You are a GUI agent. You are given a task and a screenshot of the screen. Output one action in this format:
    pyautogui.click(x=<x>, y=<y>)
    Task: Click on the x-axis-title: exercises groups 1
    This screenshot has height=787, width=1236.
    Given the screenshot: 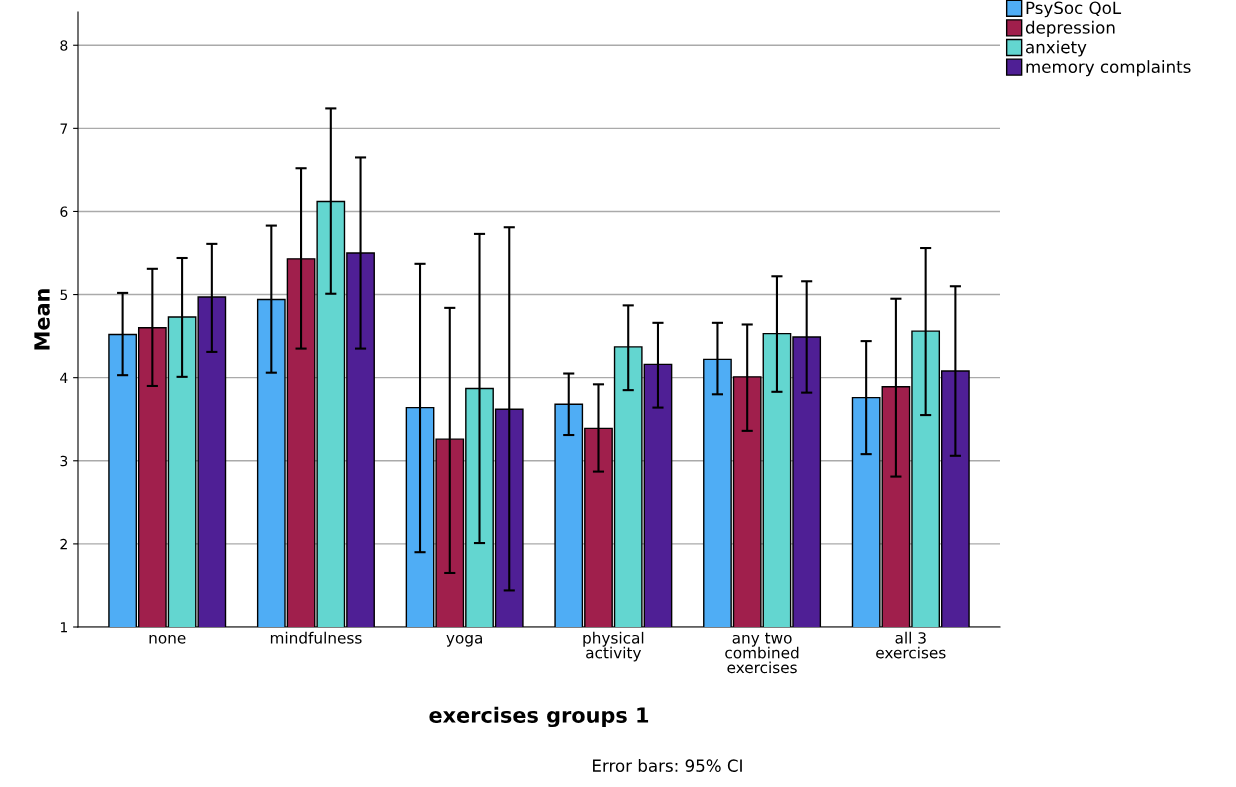 What is the action you would take?
    pyautogui.click(x=539, y=717)
    